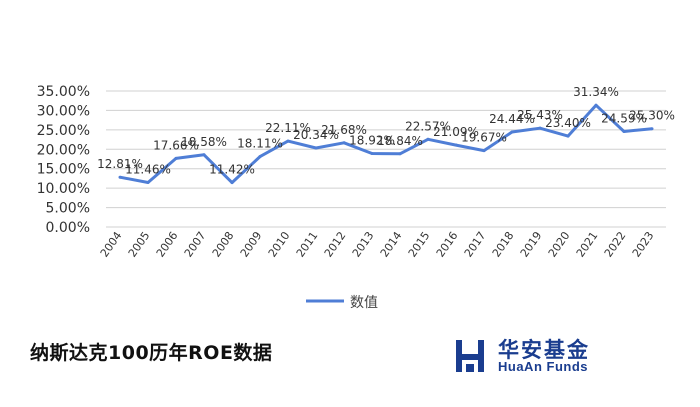 This screenshot has width=700, height=407. What do you see at coordinates (223, 244) in the screenshot?
I see `x-tick-label: 2008` at bounding box center [223, 244].